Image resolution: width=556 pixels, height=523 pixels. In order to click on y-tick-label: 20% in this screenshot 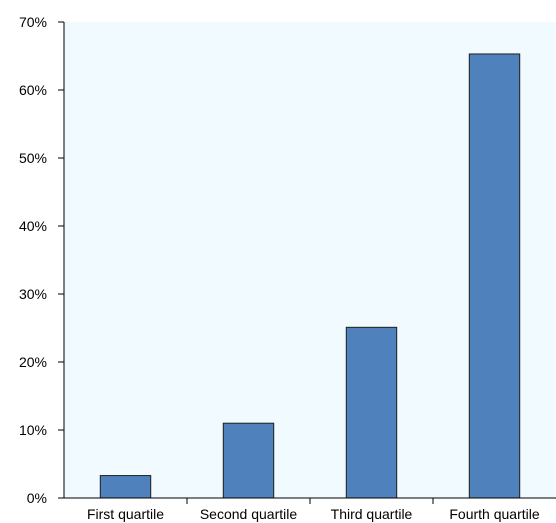, I will do `click(33, 362)`.